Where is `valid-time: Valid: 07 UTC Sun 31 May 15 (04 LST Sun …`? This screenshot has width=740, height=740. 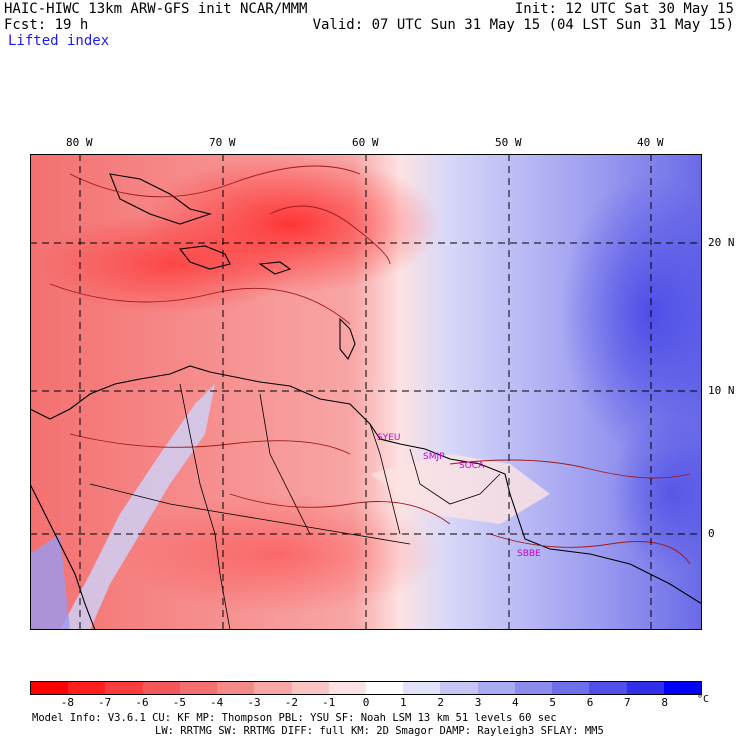 valid-time: Valid: 07 UTC Sun 31 May 15 (04 LST Sun … is located at coordinates (523, 25).